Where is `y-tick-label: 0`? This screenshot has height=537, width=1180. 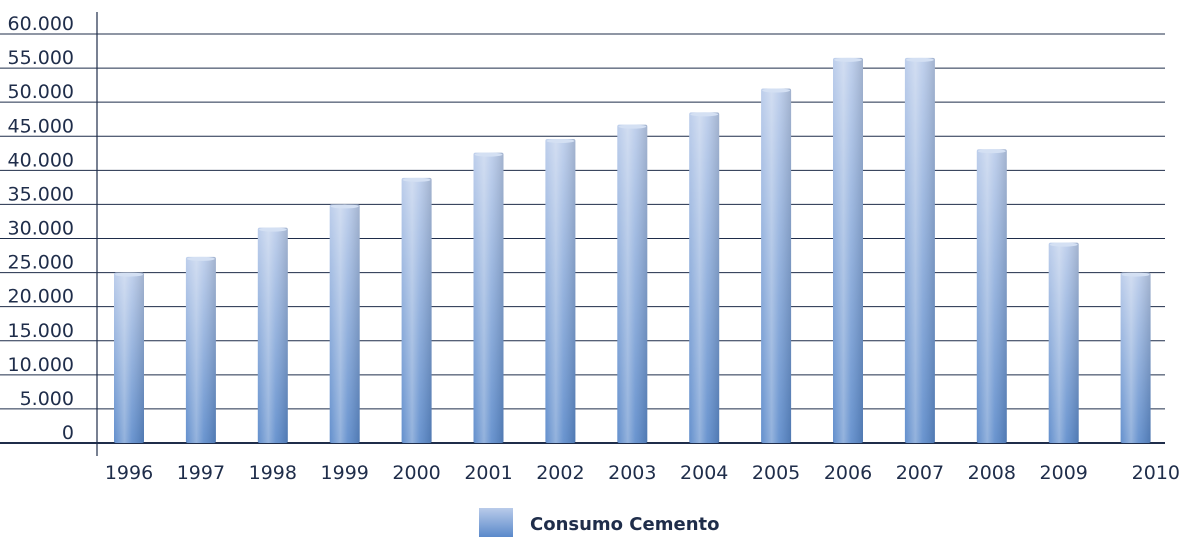
y-tick-label: 0 is located at coordinates (68, 433).